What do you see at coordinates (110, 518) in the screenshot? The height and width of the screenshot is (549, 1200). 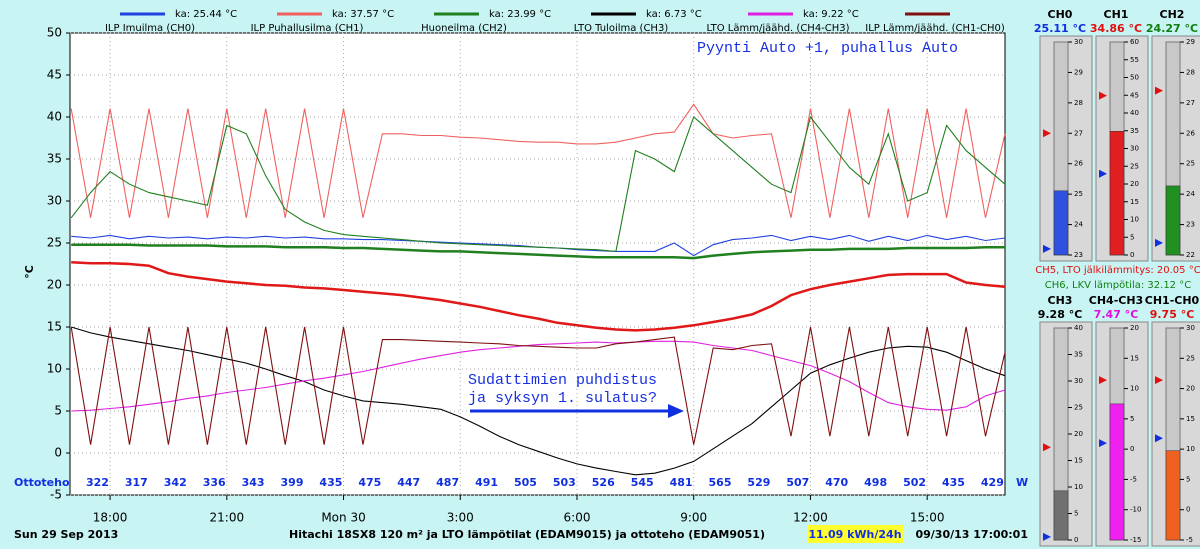 I see `x-tick-label: 18:00` at bounding box center [110, 518].